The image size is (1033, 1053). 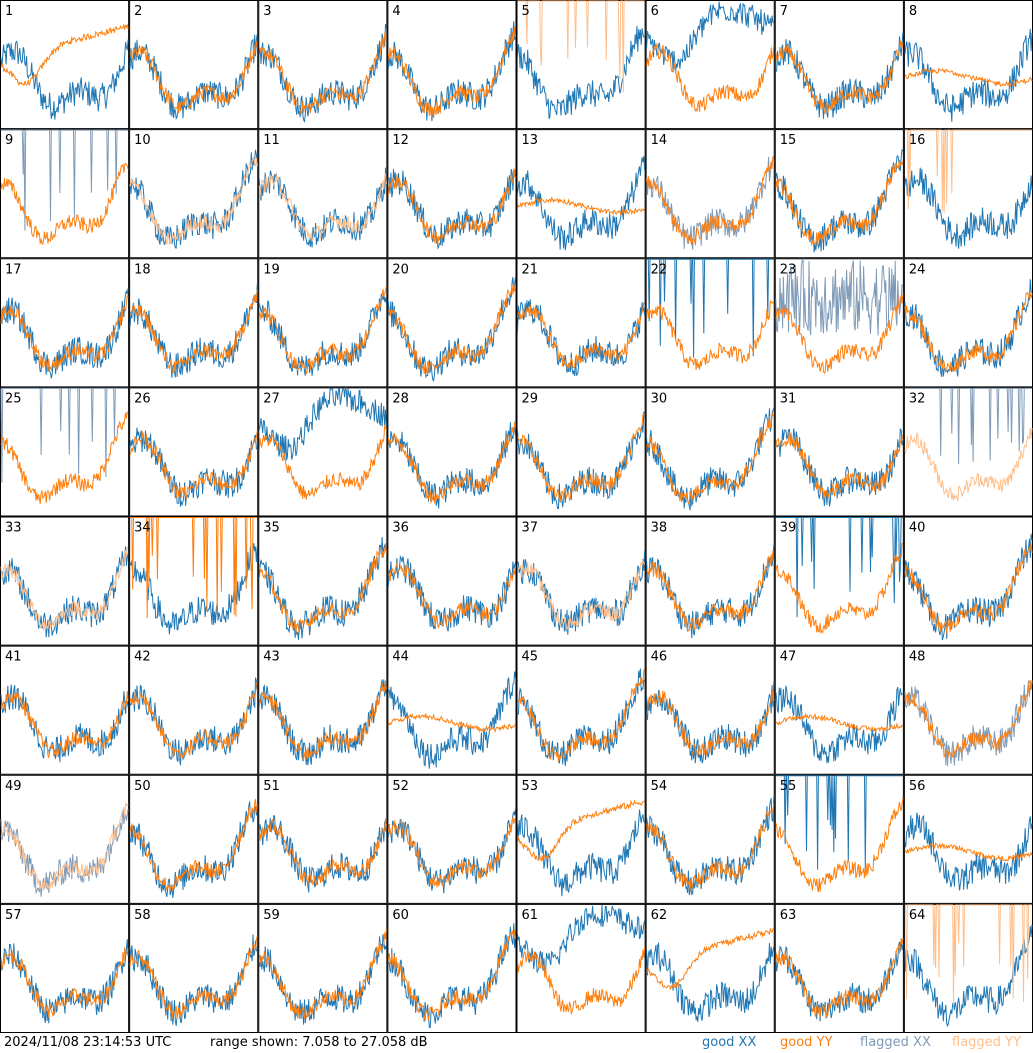 What do you see at coordinates (839, 65) in the screenshot?
I see `panel-7: 7` at bounding box center [839, 65].